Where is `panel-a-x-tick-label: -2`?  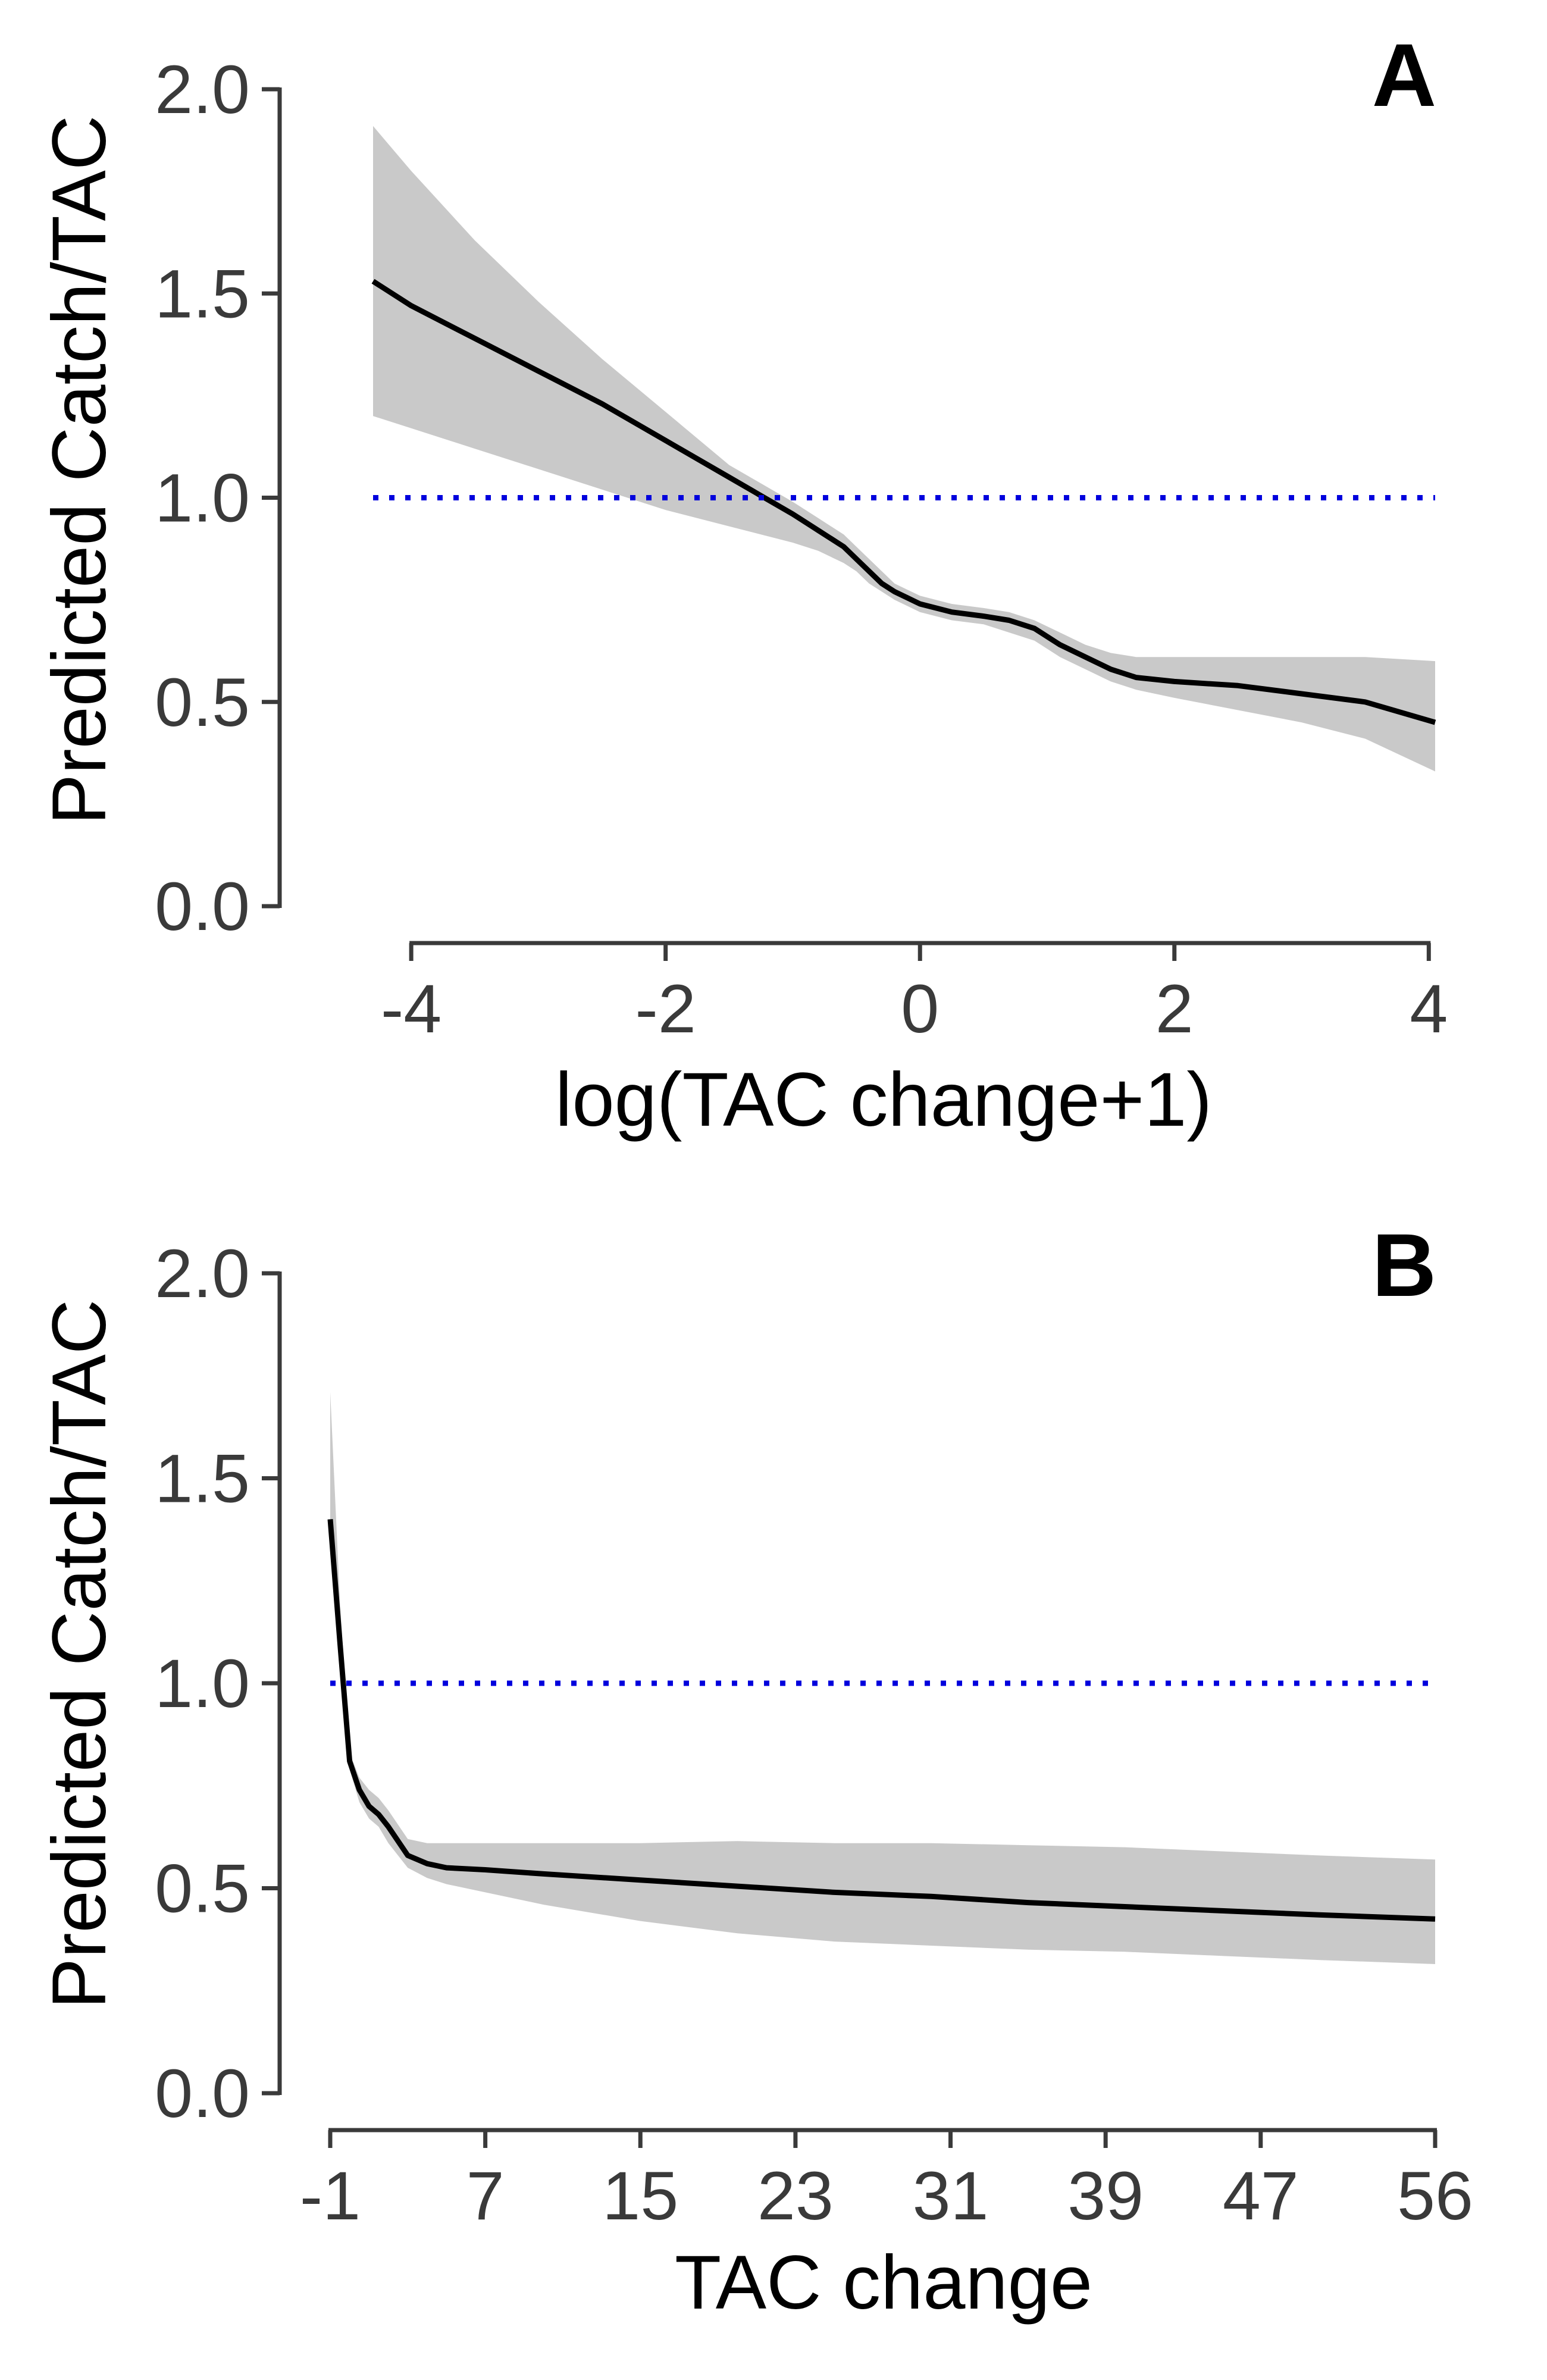 panel-a-x-tick-label: -2 is located at coordinates (665, 1009).